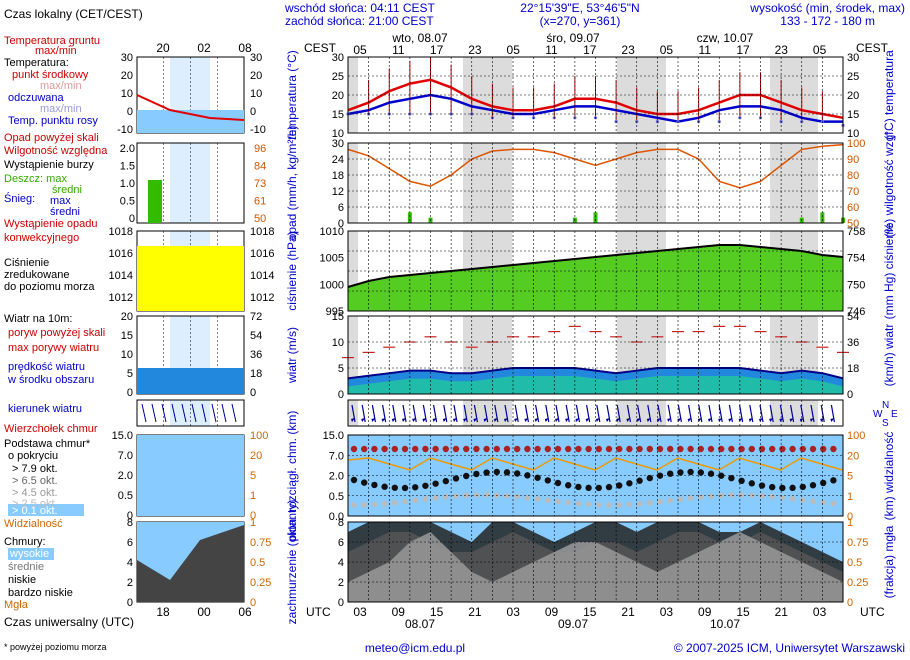  What do you see at coordinates (872, 612) in the screenshot?
I see `tz-bottom-right: UTC` at bounding box center [872, 612].